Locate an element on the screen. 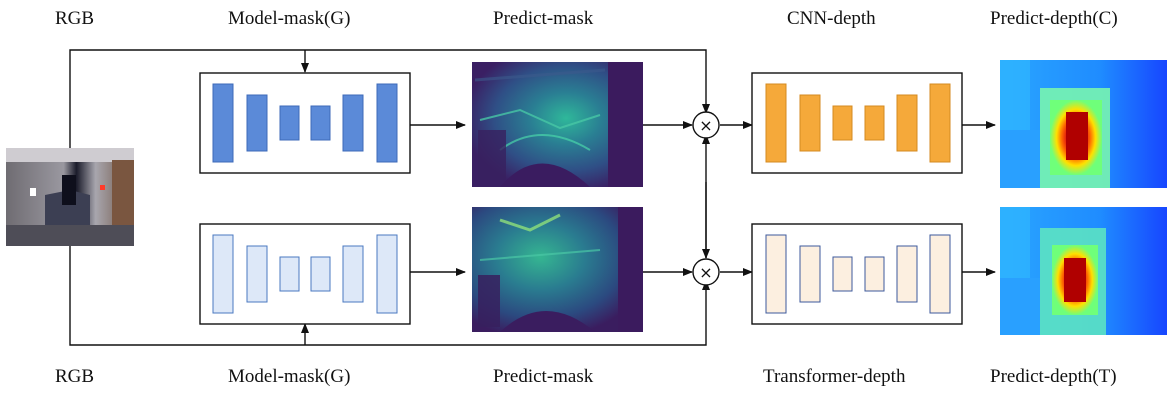 The image size is (1172, 396). top-cnn-depth-label: CNN-depth is located at coordinates (831, 18).